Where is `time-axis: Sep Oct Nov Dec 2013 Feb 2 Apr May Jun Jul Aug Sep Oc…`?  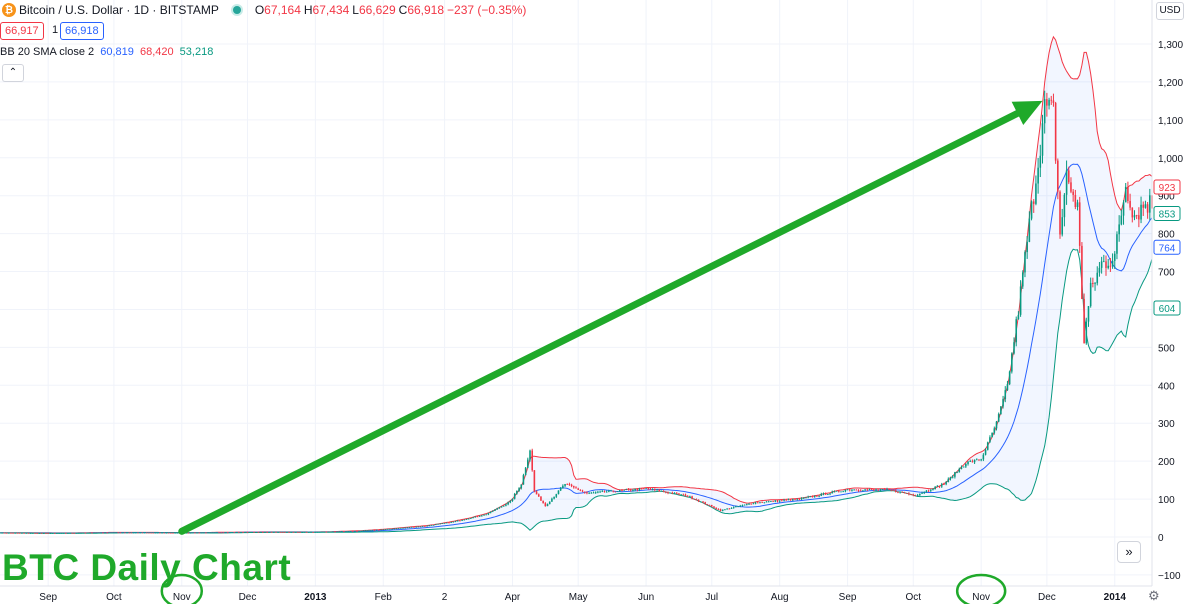
time-axis: Sep Oct Nov Dec 2013 Feb 2 Apr May Jun Jul Aug Sep Oc… is located at coordinates (576, 588).